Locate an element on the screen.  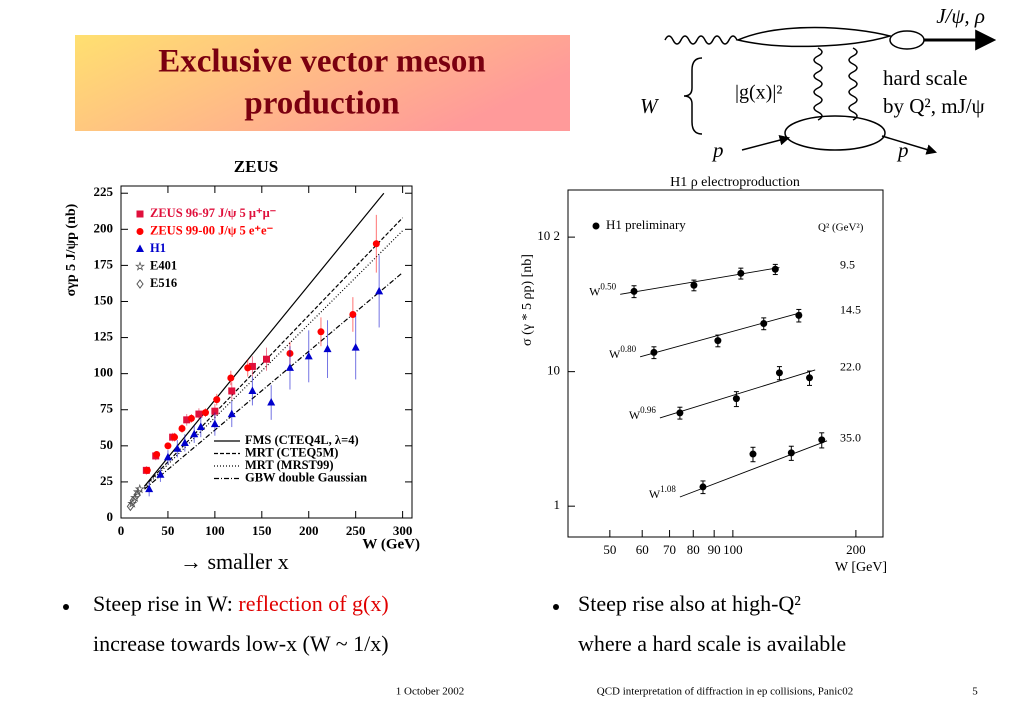
bullet-text: increase towards low-x (W ~ 1/x) is located at coordinates (241, 643).